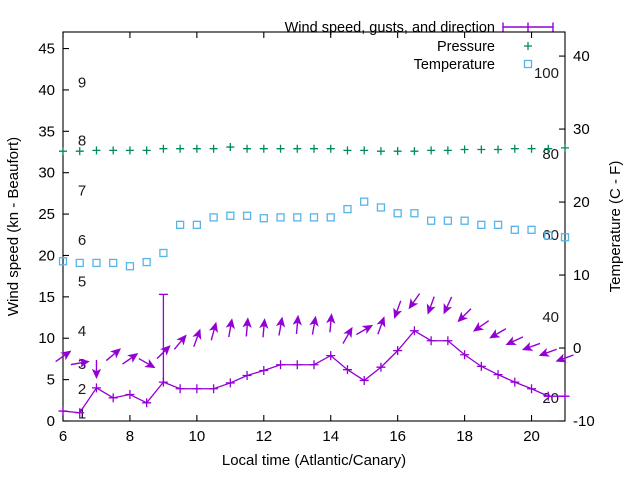  Describe the element at coordinates (454, 65) in the screenshot. I see `legend-label-temperature: Temperature` at that location.